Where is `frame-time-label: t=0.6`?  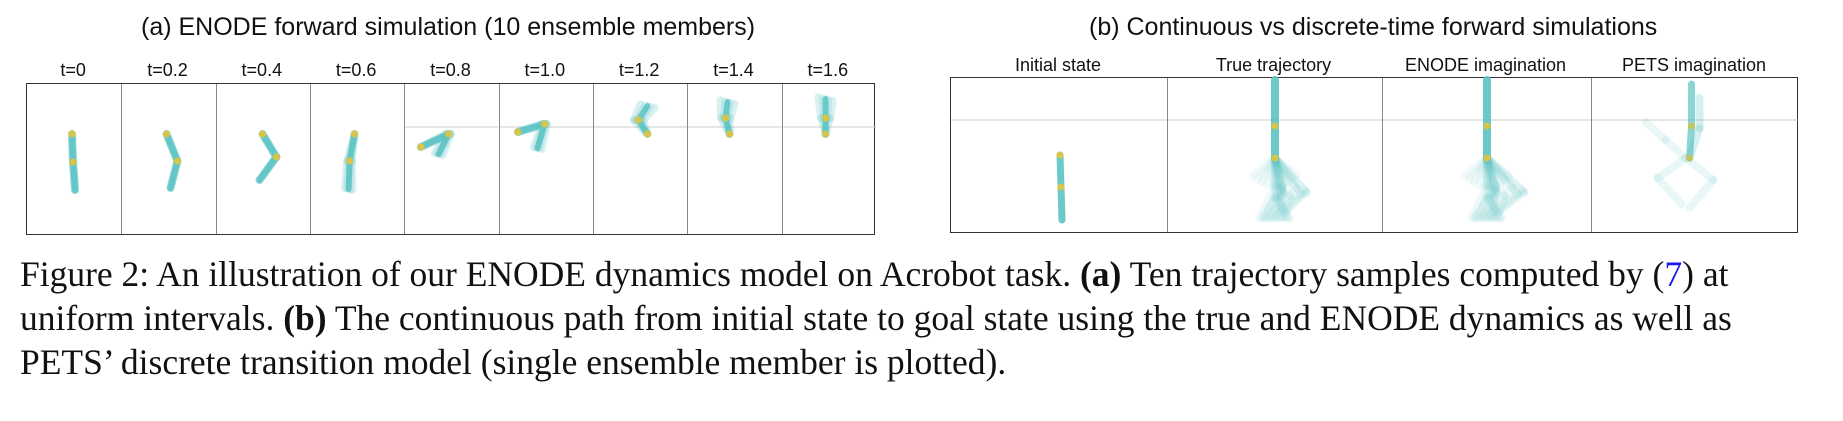 frame-time-label: t=0.6 is located at coordinates (356, 70).